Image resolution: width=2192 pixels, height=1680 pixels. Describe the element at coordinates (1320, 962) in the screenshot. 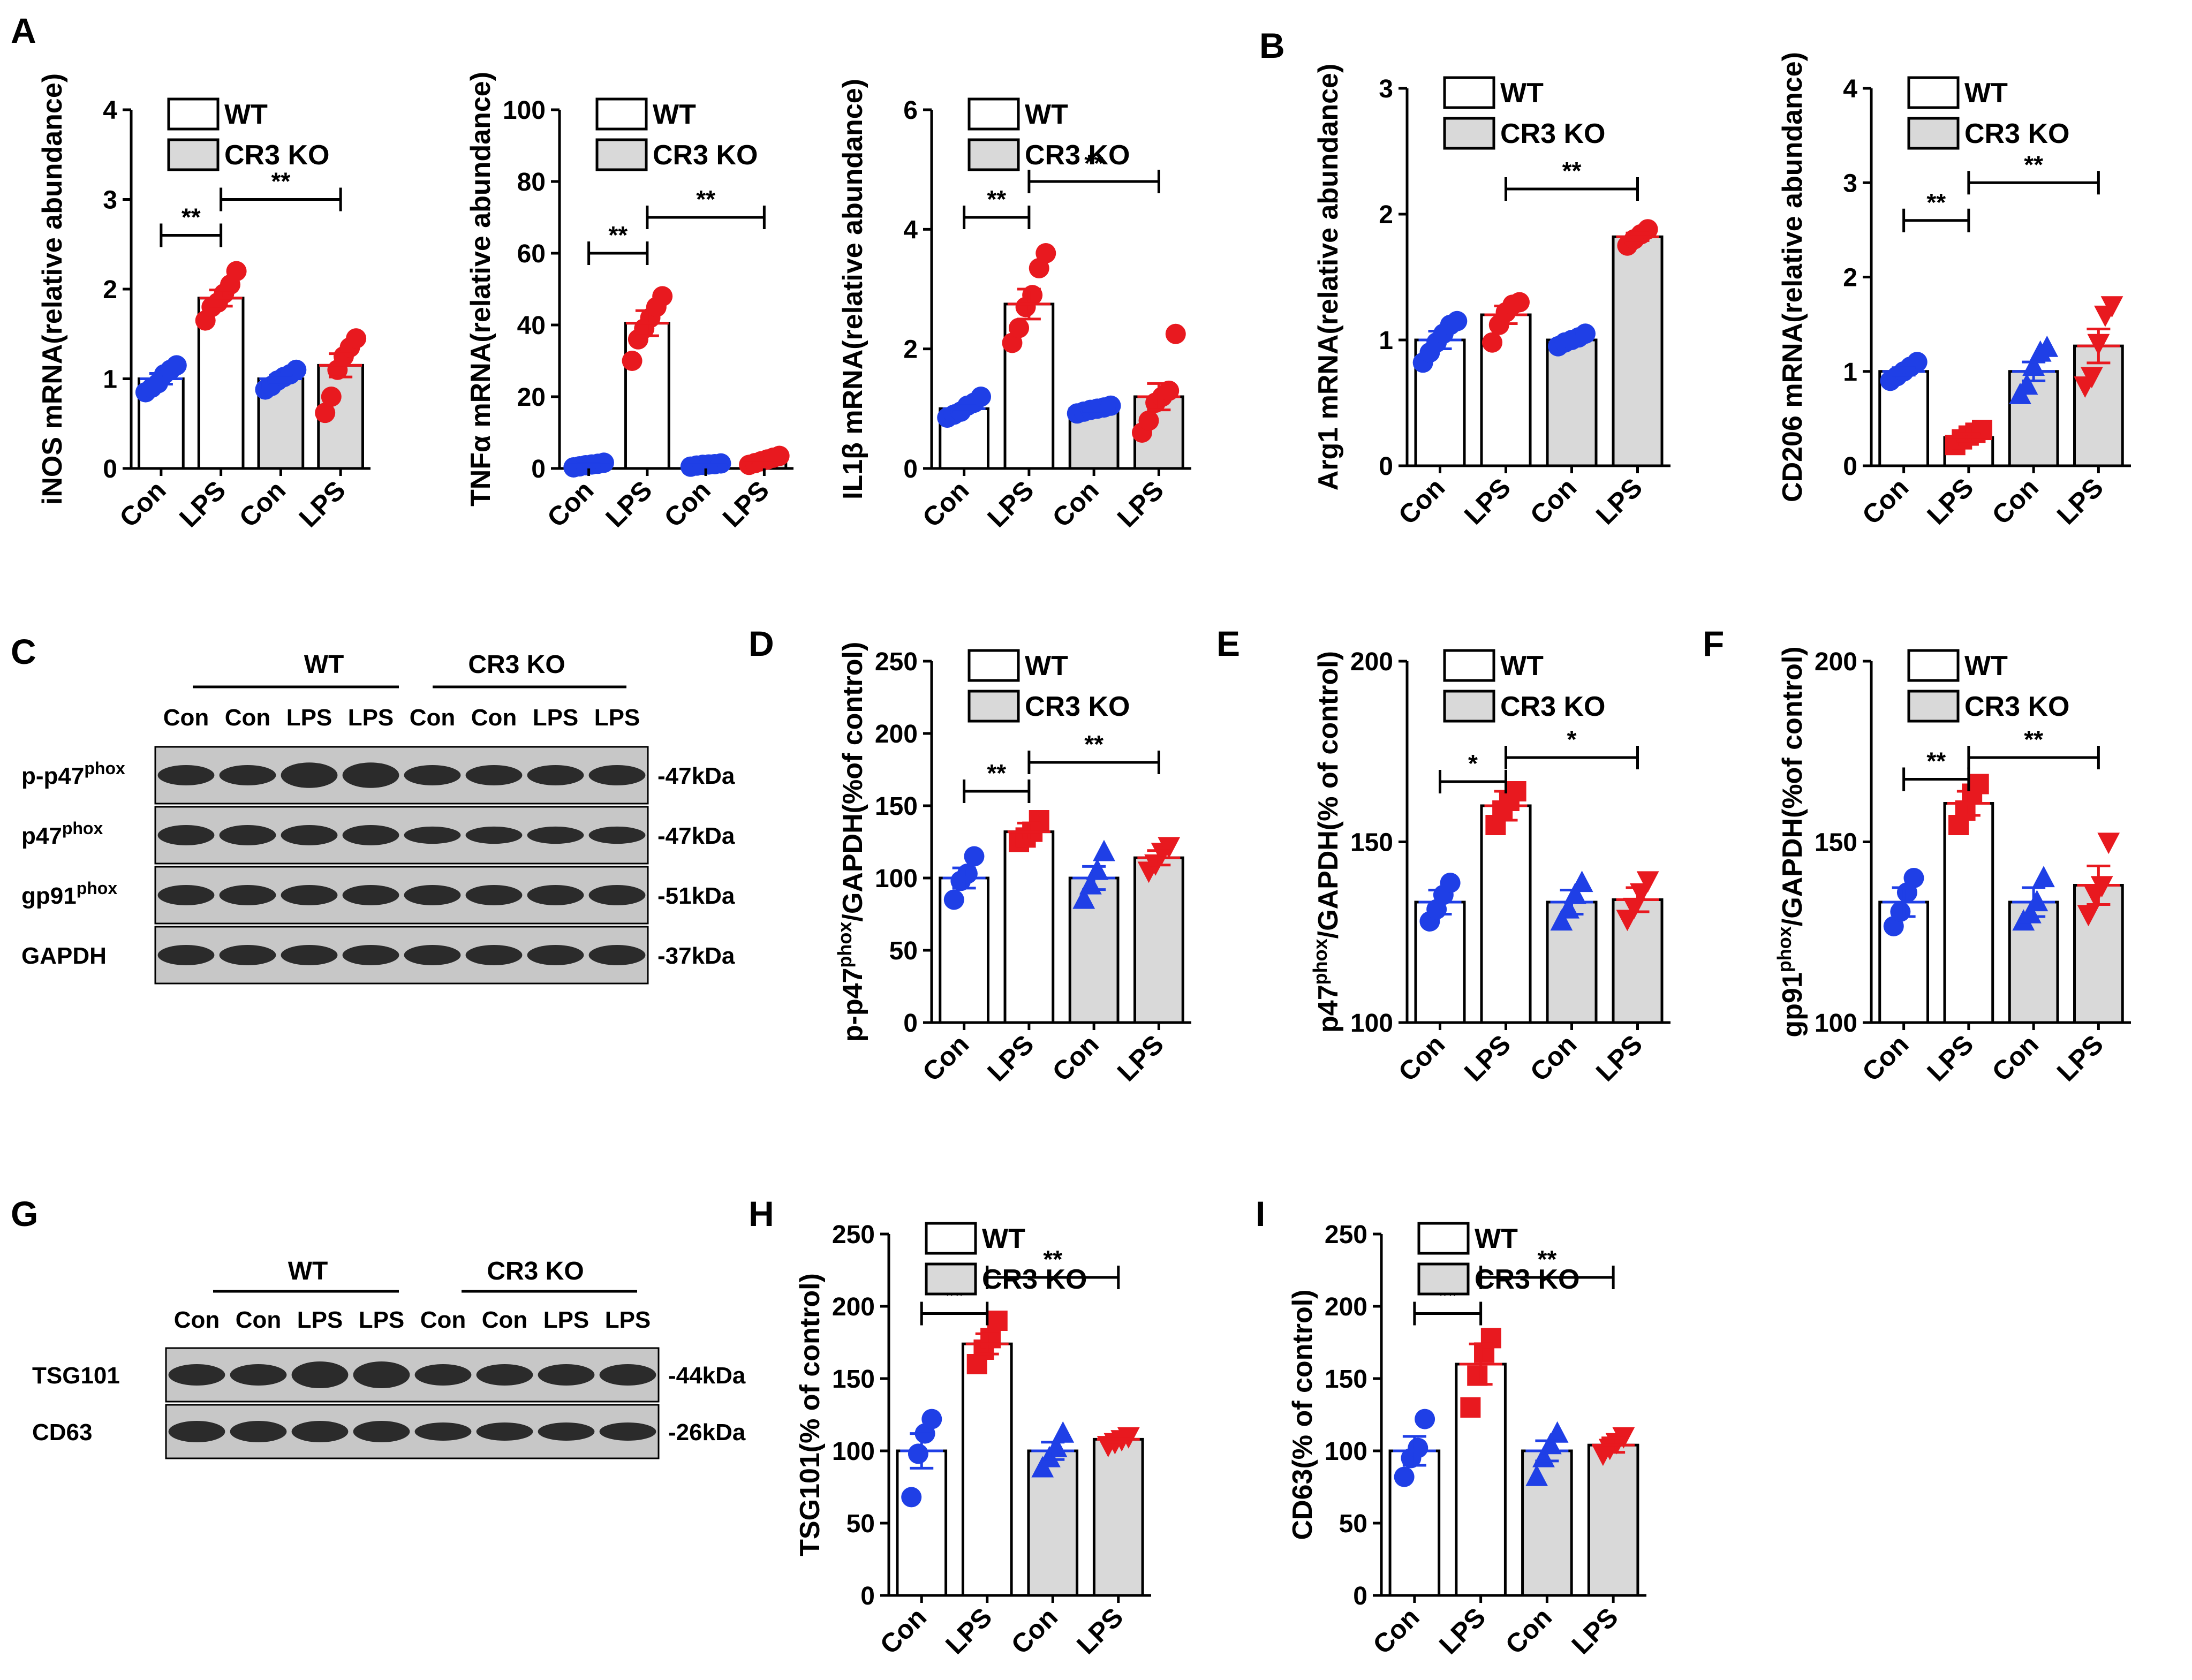

I see `y-label-sup: phox` at that location.